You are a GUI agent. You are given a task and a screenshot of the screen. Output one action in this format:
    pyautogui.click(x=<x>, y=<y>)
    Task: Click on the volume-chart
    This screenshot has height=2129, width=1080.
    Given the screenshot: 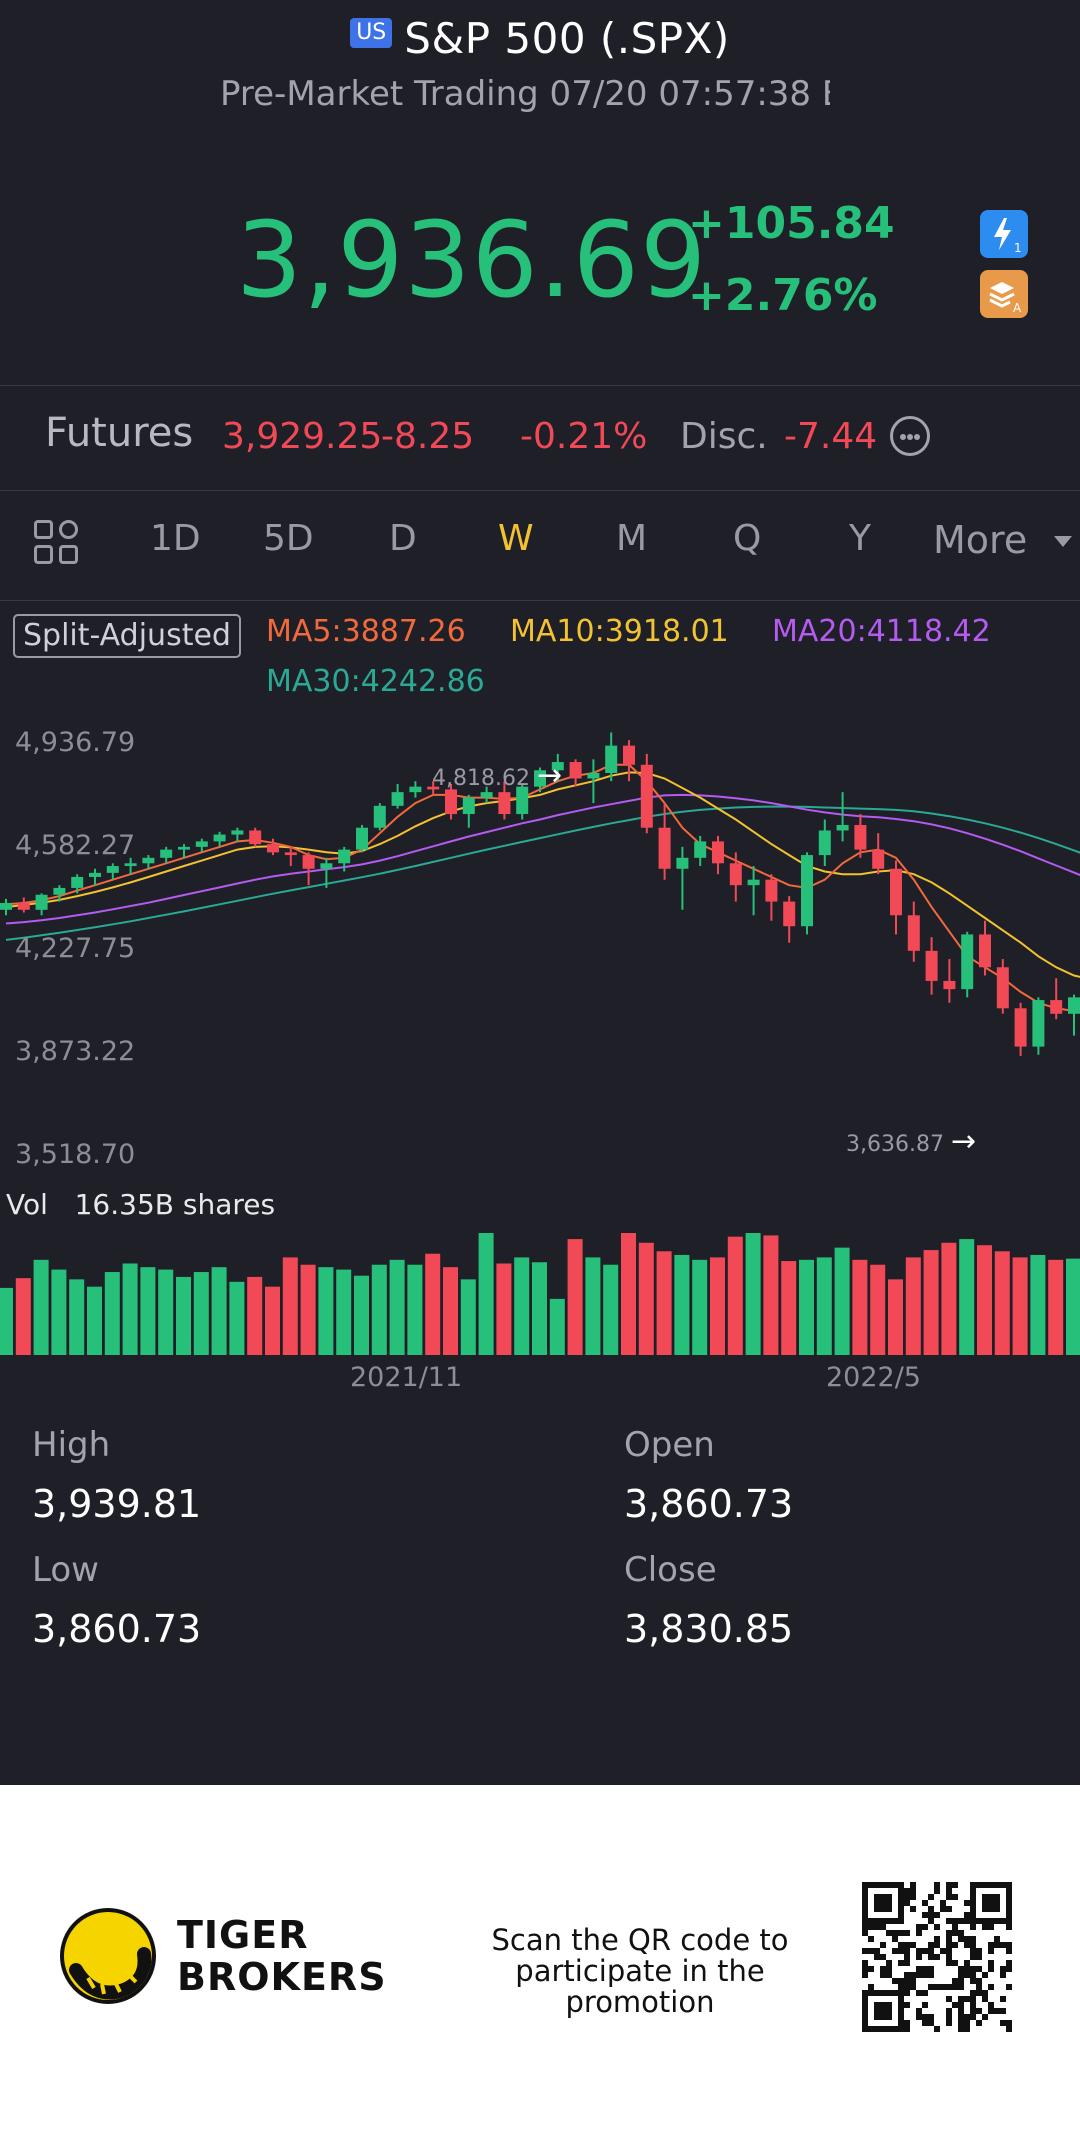 What is the action you would take?
    pyautogui.click(x=540, y=1292)
    